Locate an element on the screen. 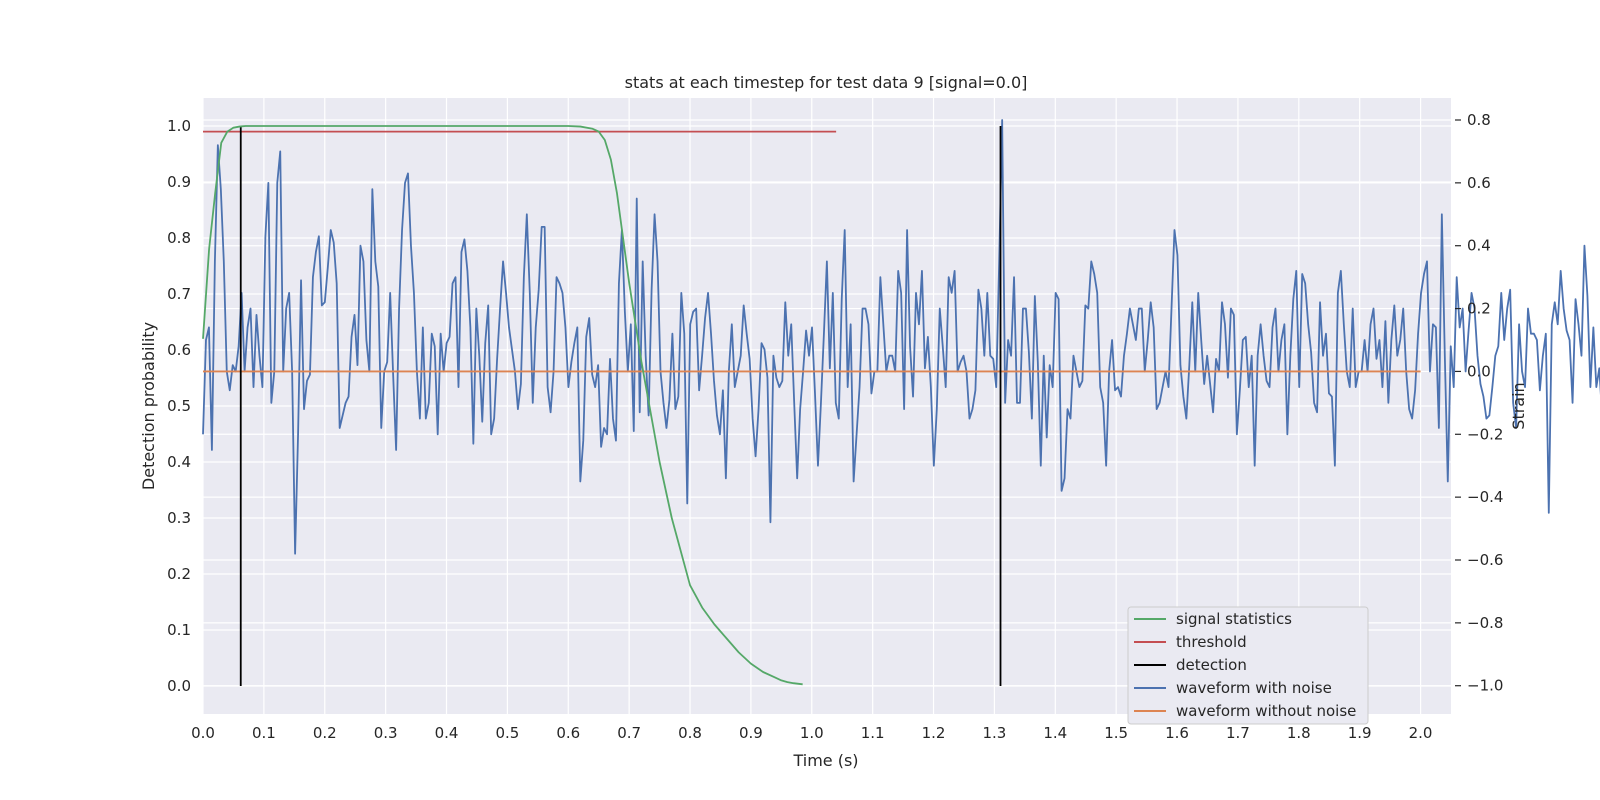  y-tick-label: 0.9 is located at coordinates (179, 182).